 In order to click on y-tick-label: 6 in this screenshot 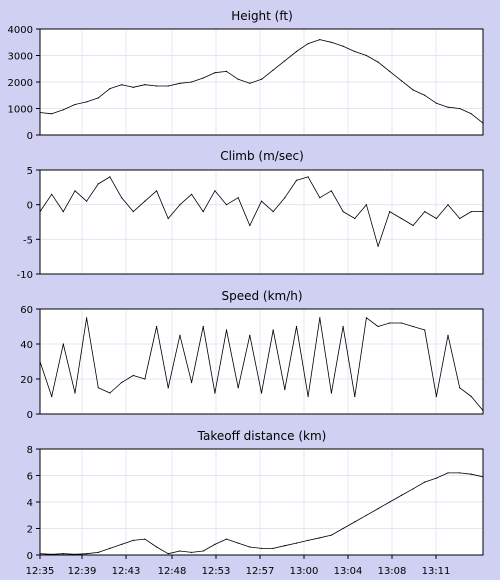, I will do `click(30, 477)`.